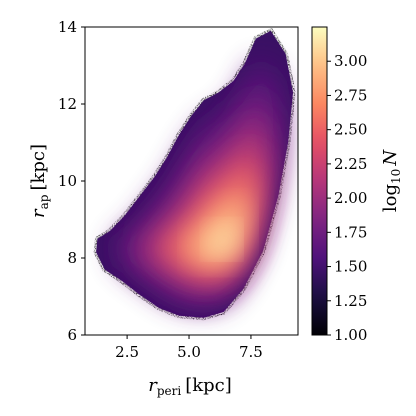 This screenshot has height=416, width=416. I want to click on colorbar-tick-label: 3.00, so click(350, 61).